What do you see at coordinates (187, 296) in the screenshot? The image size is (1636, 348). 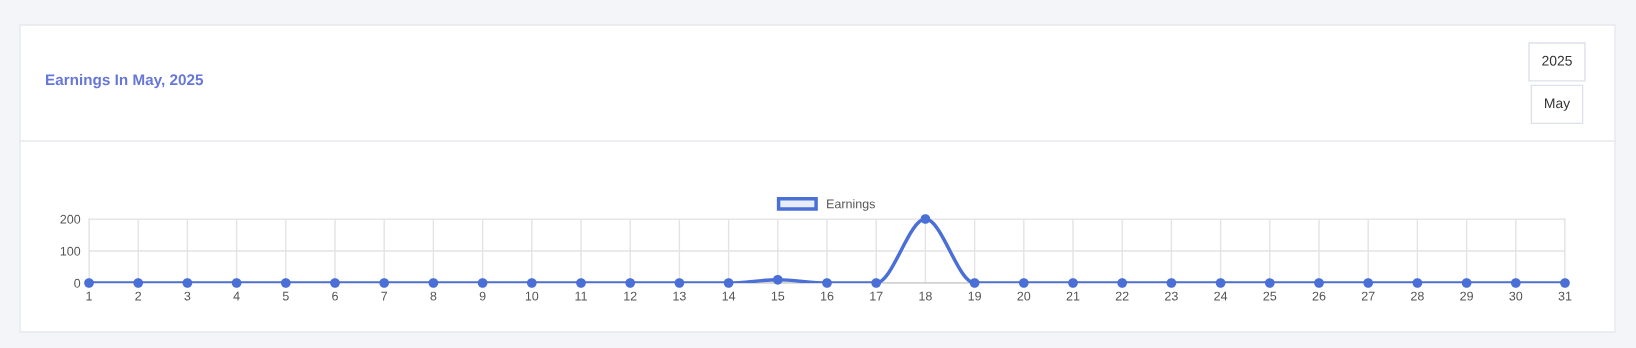 I see `x-tick-label: 3` at bounding box center [187, 296].